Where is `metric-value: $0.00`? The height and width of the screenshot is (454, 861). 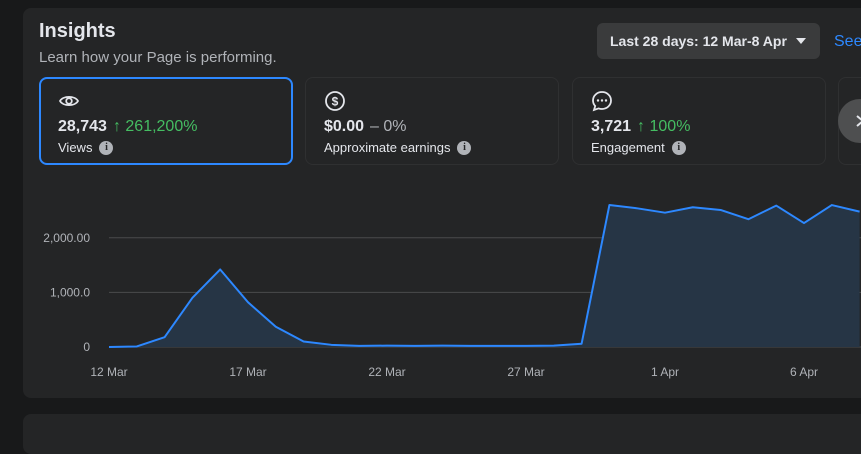
metric-value: $0.00 is located at coordinates (344, 126).